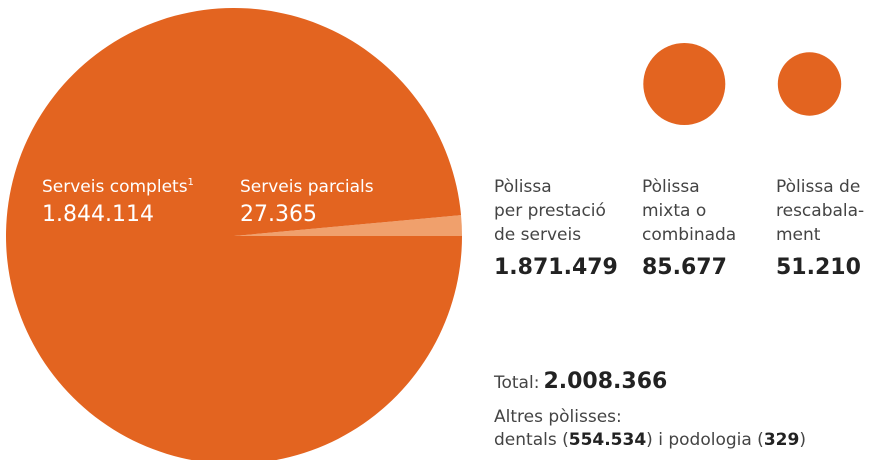 This screenshot has height=460, width=872. What do you see at coordinates (98, 214) in the screenshot?
I see `slice-value: 1.844.114` at bounding box center [98, 214].